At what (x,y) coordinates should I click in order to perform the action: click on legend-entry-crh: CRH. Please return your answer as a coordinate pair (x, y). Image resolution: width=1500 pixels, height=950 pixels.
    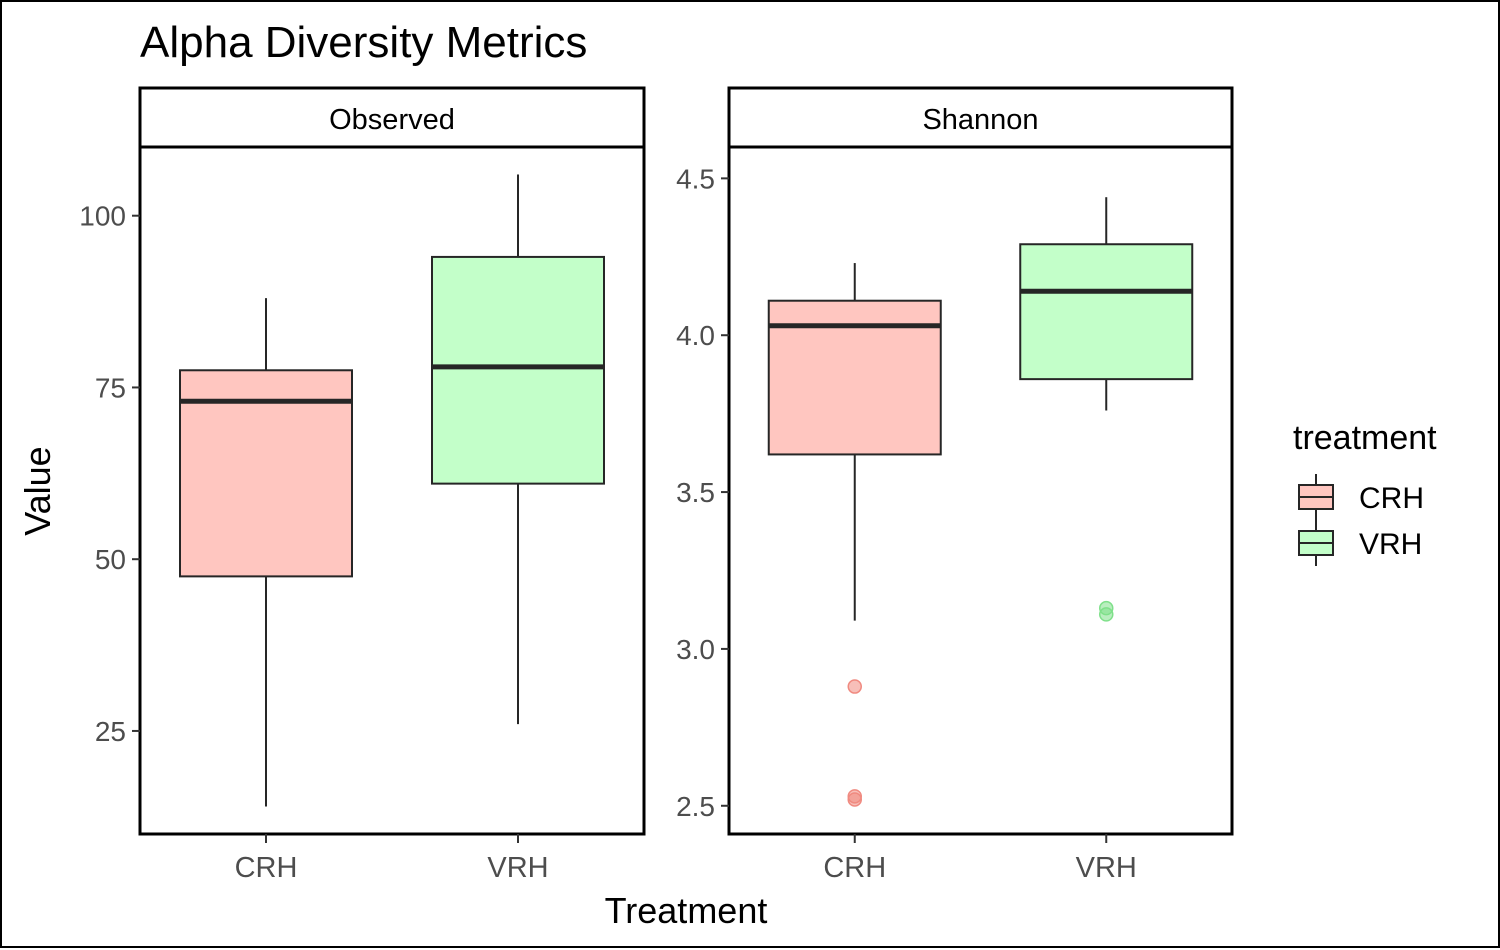
    Looking at the image, I should click on (1361, 497).